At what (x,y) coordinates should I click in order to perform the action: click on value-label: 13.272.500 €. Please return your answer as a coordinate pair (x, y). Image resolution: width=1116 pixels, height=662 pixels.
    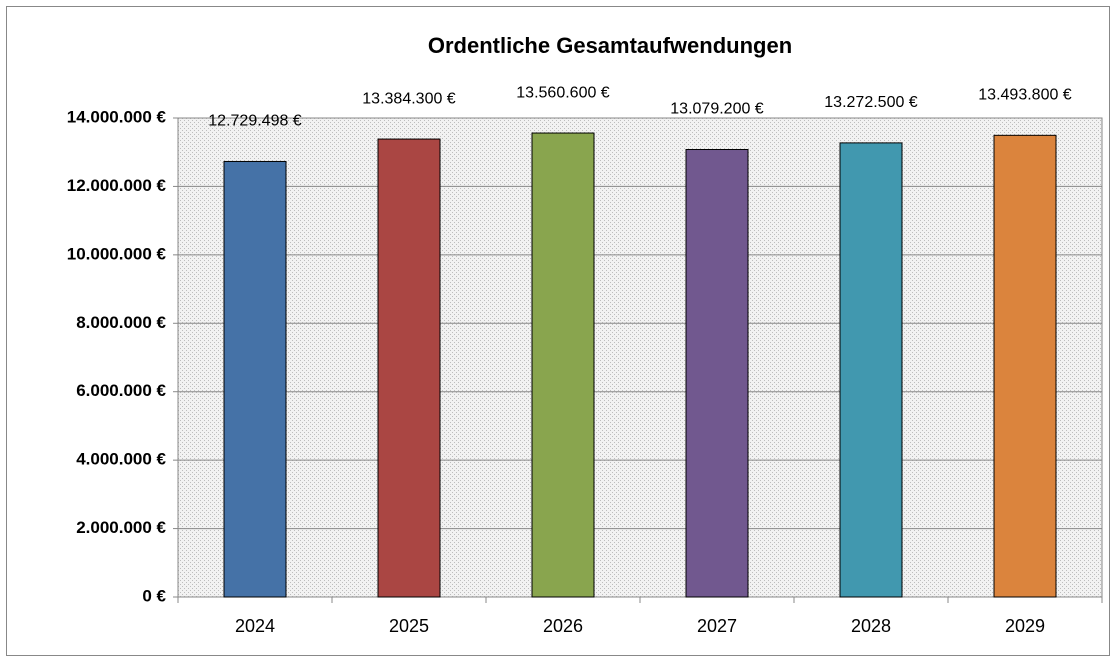
    Looking at the image, I should click on (871, 102).